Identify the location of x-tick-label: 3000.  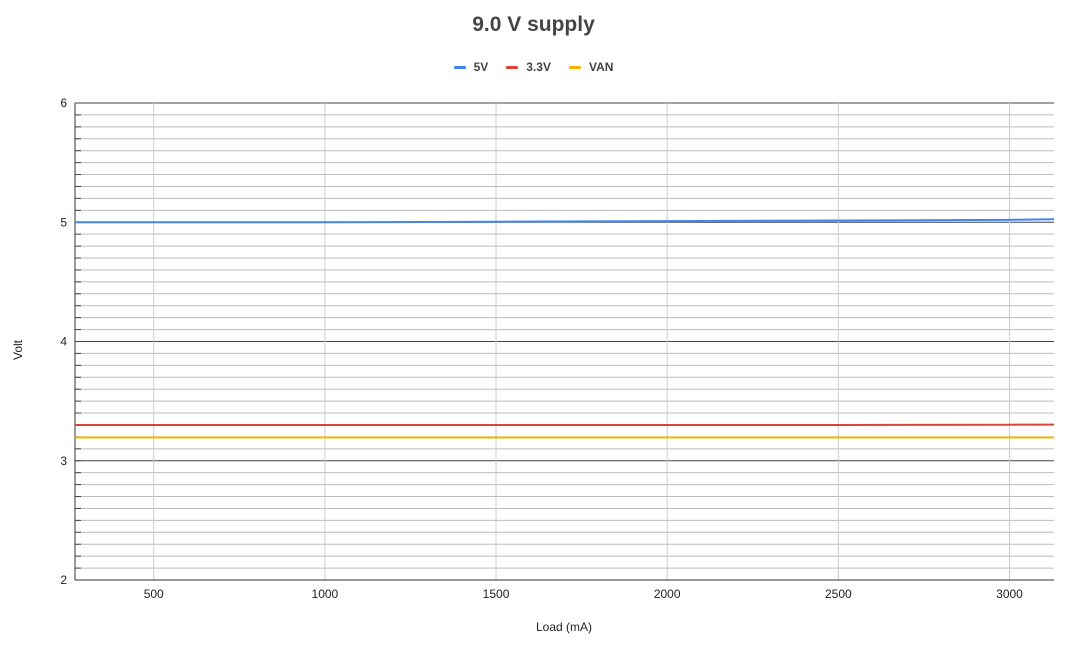
(1009, 594).